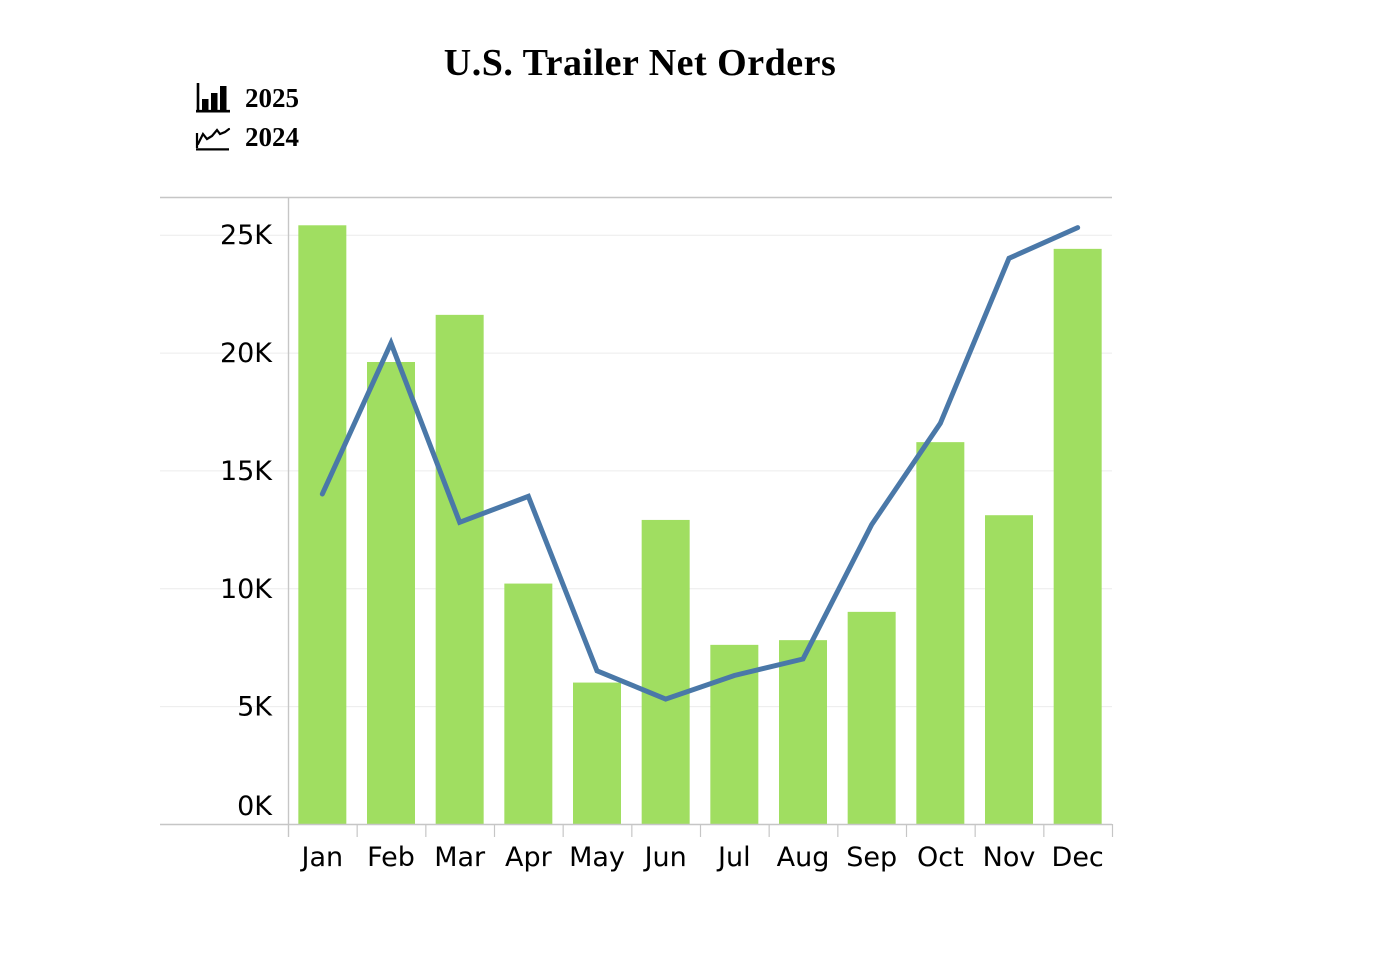 The width and height of the screenshot is (1374, 968). Describe the element at coordinates (871, 717) in the screenshot. I see `bar-Sep` at that location.